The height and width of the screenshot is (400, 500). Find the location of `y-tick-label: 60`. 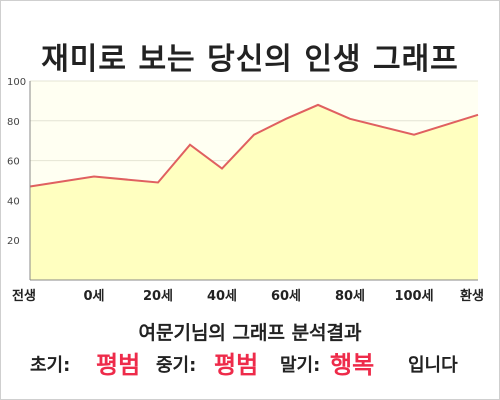

y-tick-label: 60 is located at coordinates (13, 162).